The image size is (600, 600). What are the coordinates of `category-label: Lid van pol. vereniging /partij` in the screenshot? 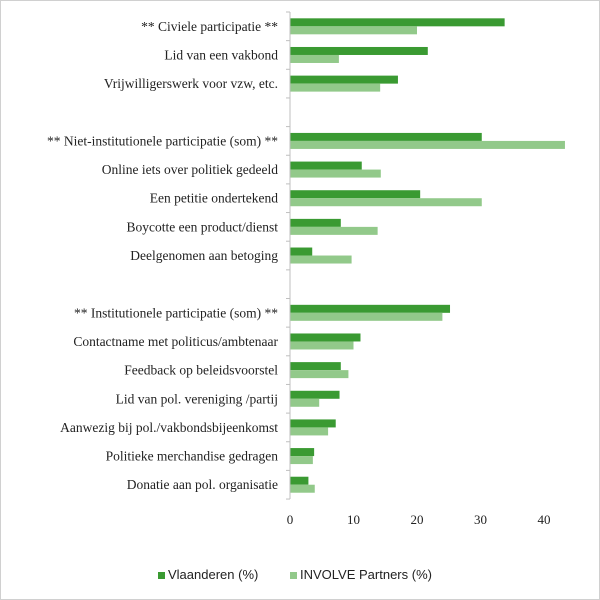 It's located at (197, 398).